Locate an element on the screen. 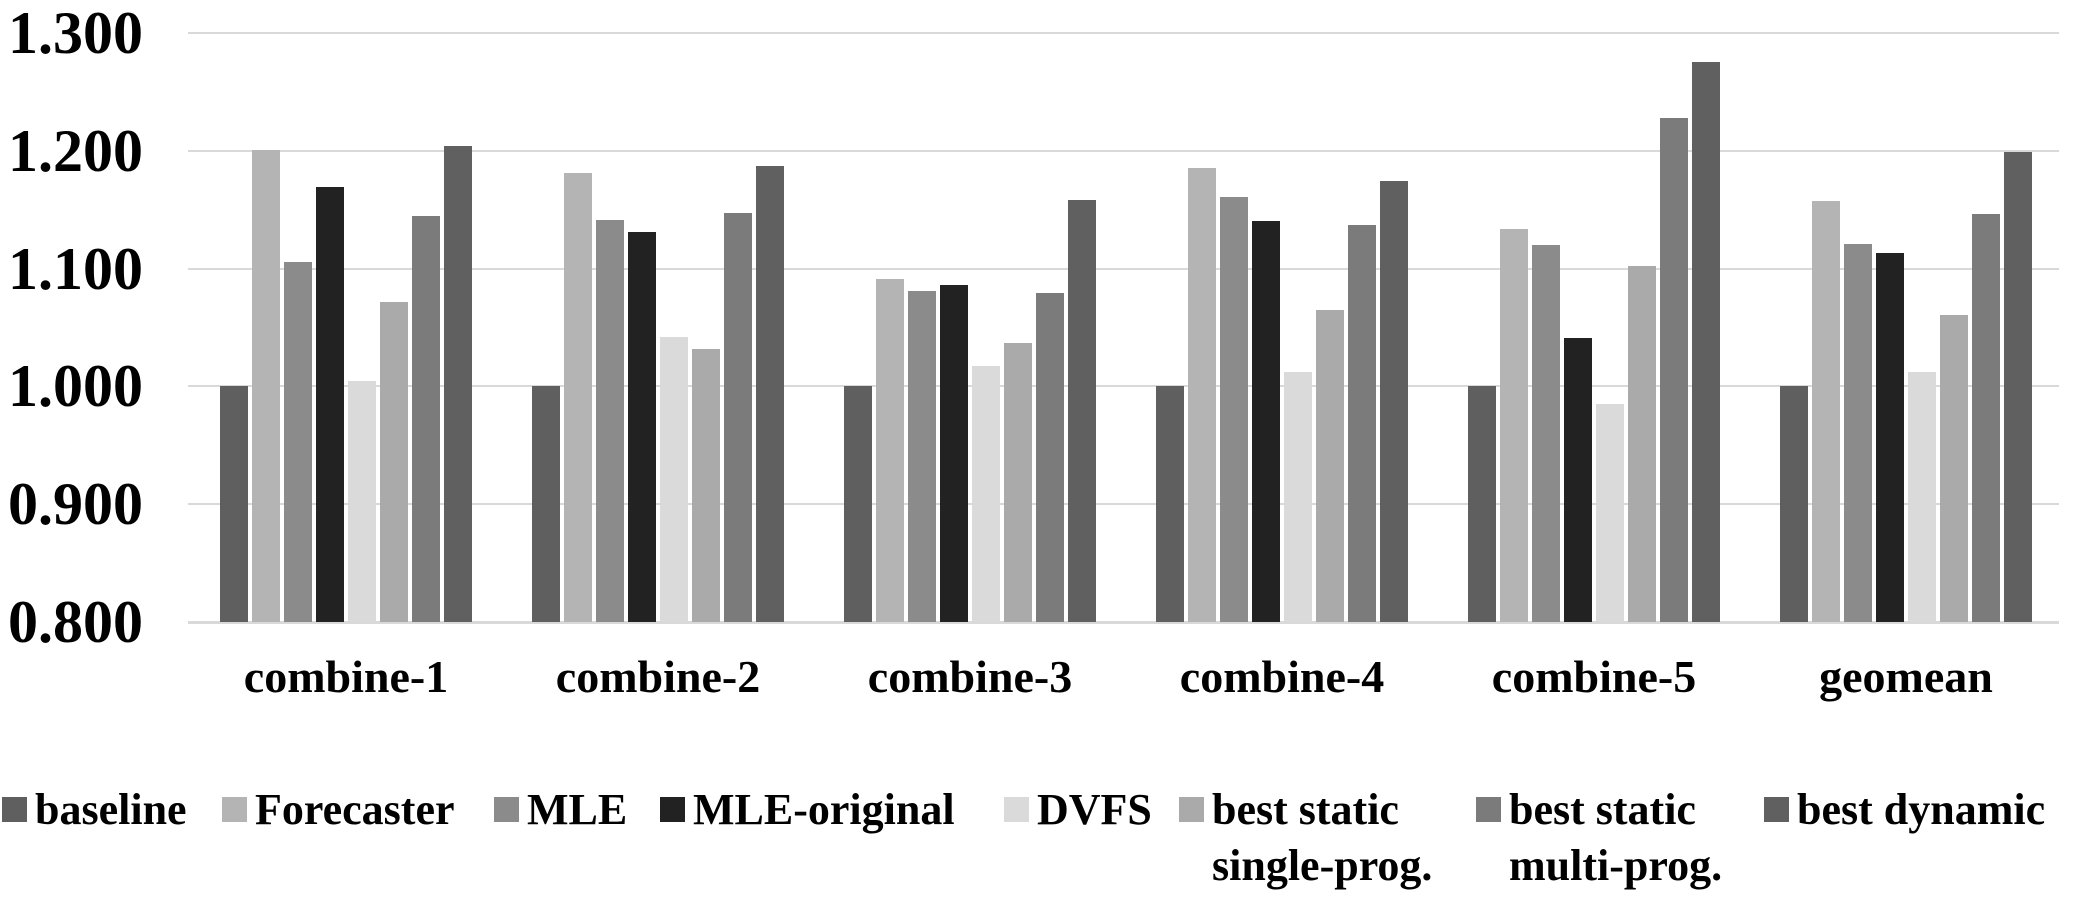 The height and width of the screenshot is (898, 2077). x-category-label: combine-2 is located at coordinates (658, 676).